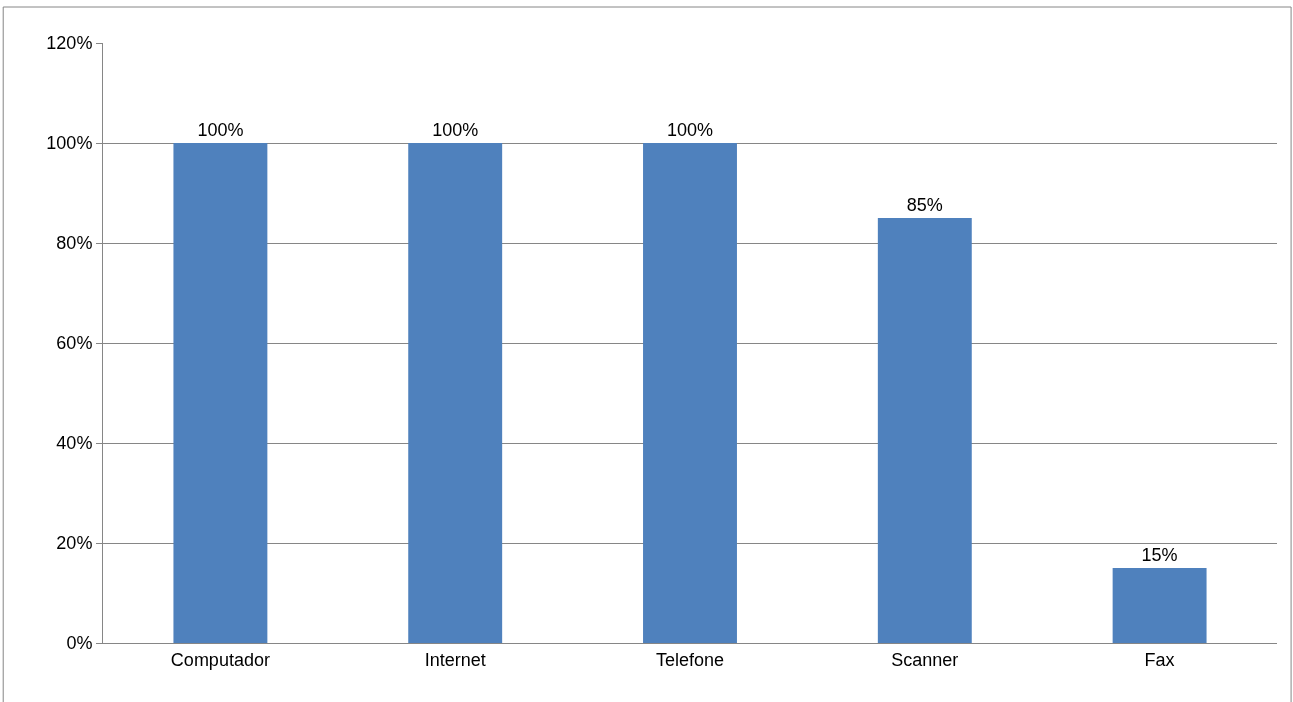  Describe the element at coordinates (74, 543) in the screenshot. I see `y-tick-label: 20%` at that location.